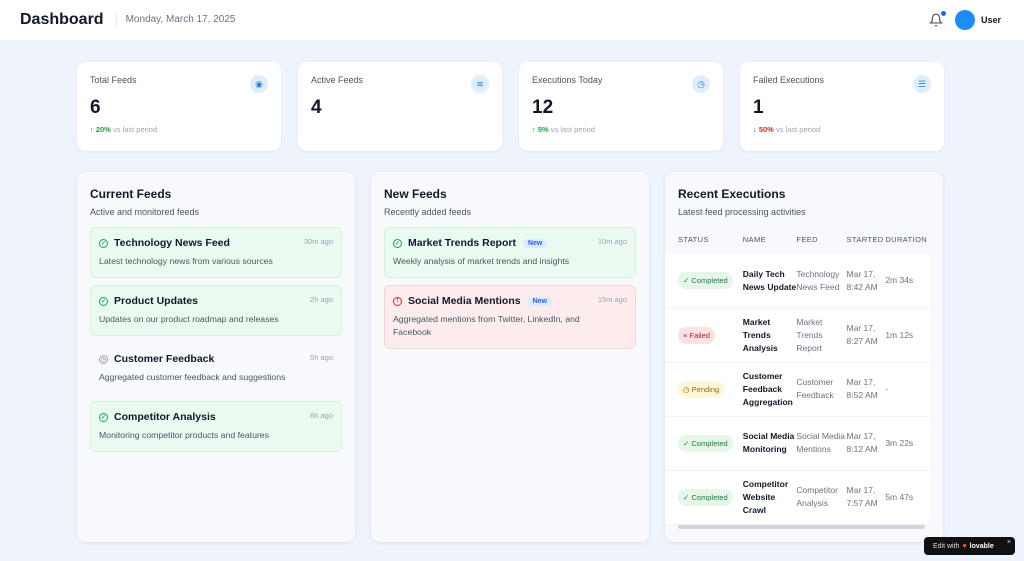 Image resolution: width=1024 pixels, height=561 pixels. Describe the element at coordinates (156, 301) in the screenshot. I see `feed-name: Product Updates` at that location.